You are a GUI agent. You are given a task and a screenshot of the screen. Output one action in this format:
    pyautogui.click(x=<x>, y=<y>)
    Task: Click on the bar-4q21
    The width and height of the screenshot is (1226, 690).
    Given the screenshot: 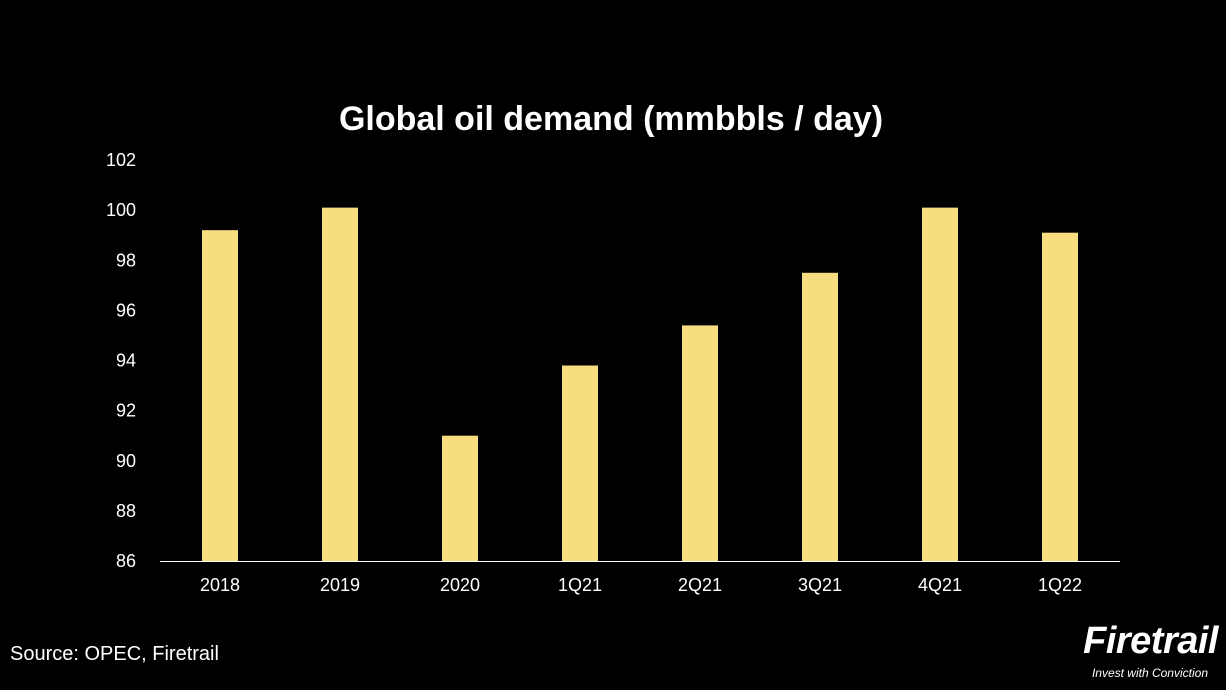 What is the action you would take?
    pyautogui.click(x=940, y=384)
    